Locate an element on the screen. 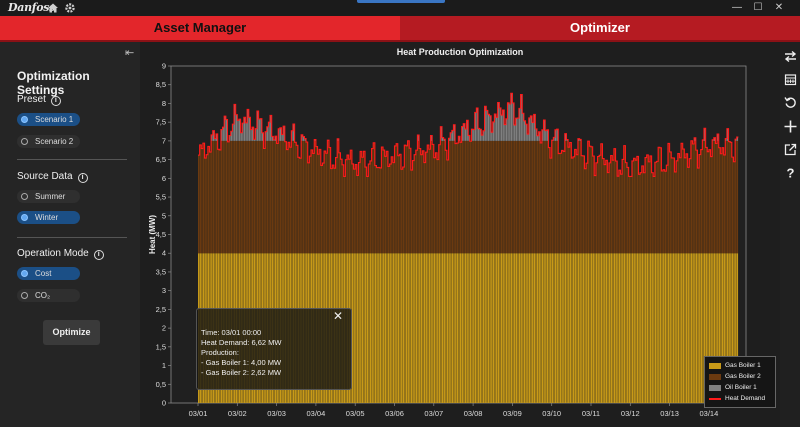 This screenshot has width=800, height=427. x-tick-label: 03/04 is located at coordinates (316, 413).